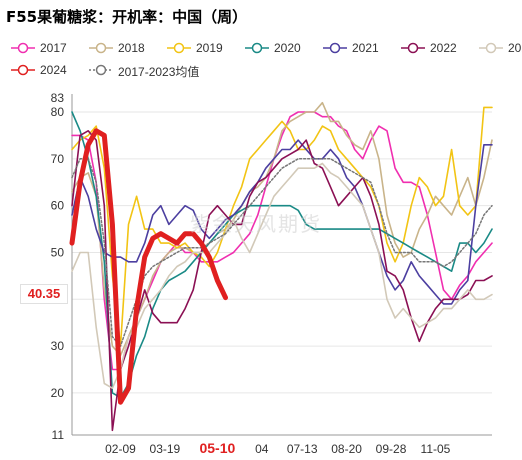 Image resolution: width=522 pixels, height=460 pixels. I want to click on x-tick-label: 05-10, so click(217, 448).